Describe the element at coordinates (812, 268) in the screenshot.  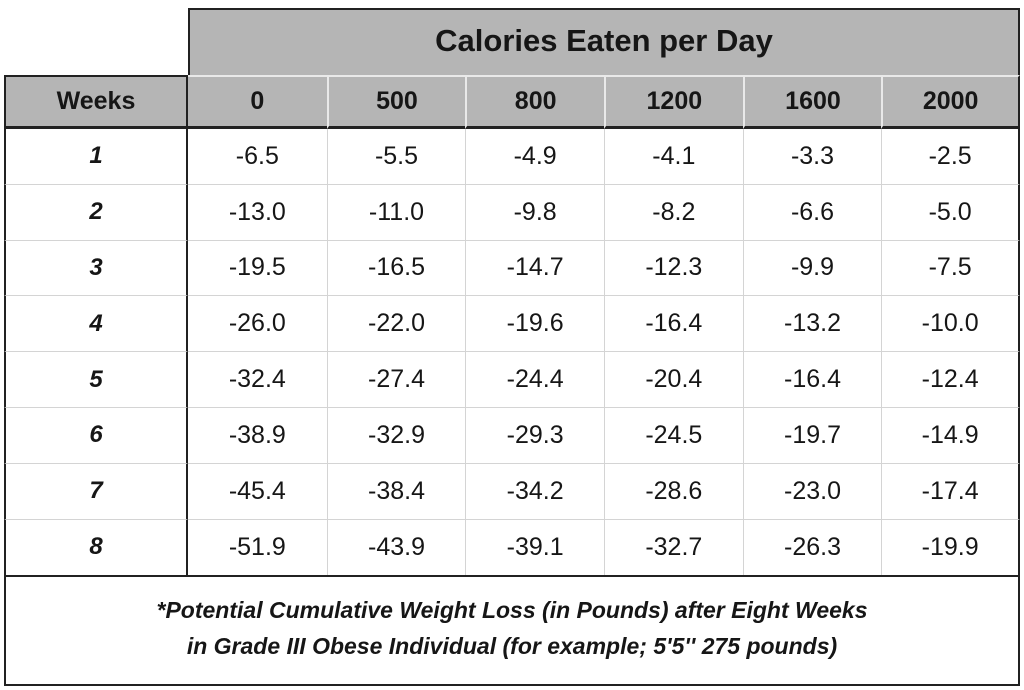
I see `value-week3-cal1600: -9.9` at that location.